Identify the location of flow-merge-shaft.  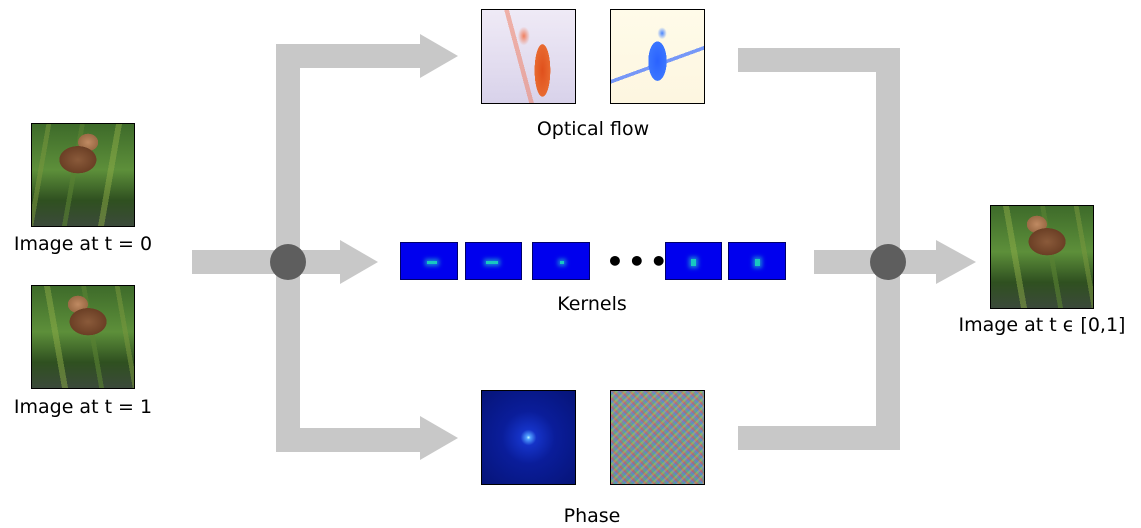
(819, 60).